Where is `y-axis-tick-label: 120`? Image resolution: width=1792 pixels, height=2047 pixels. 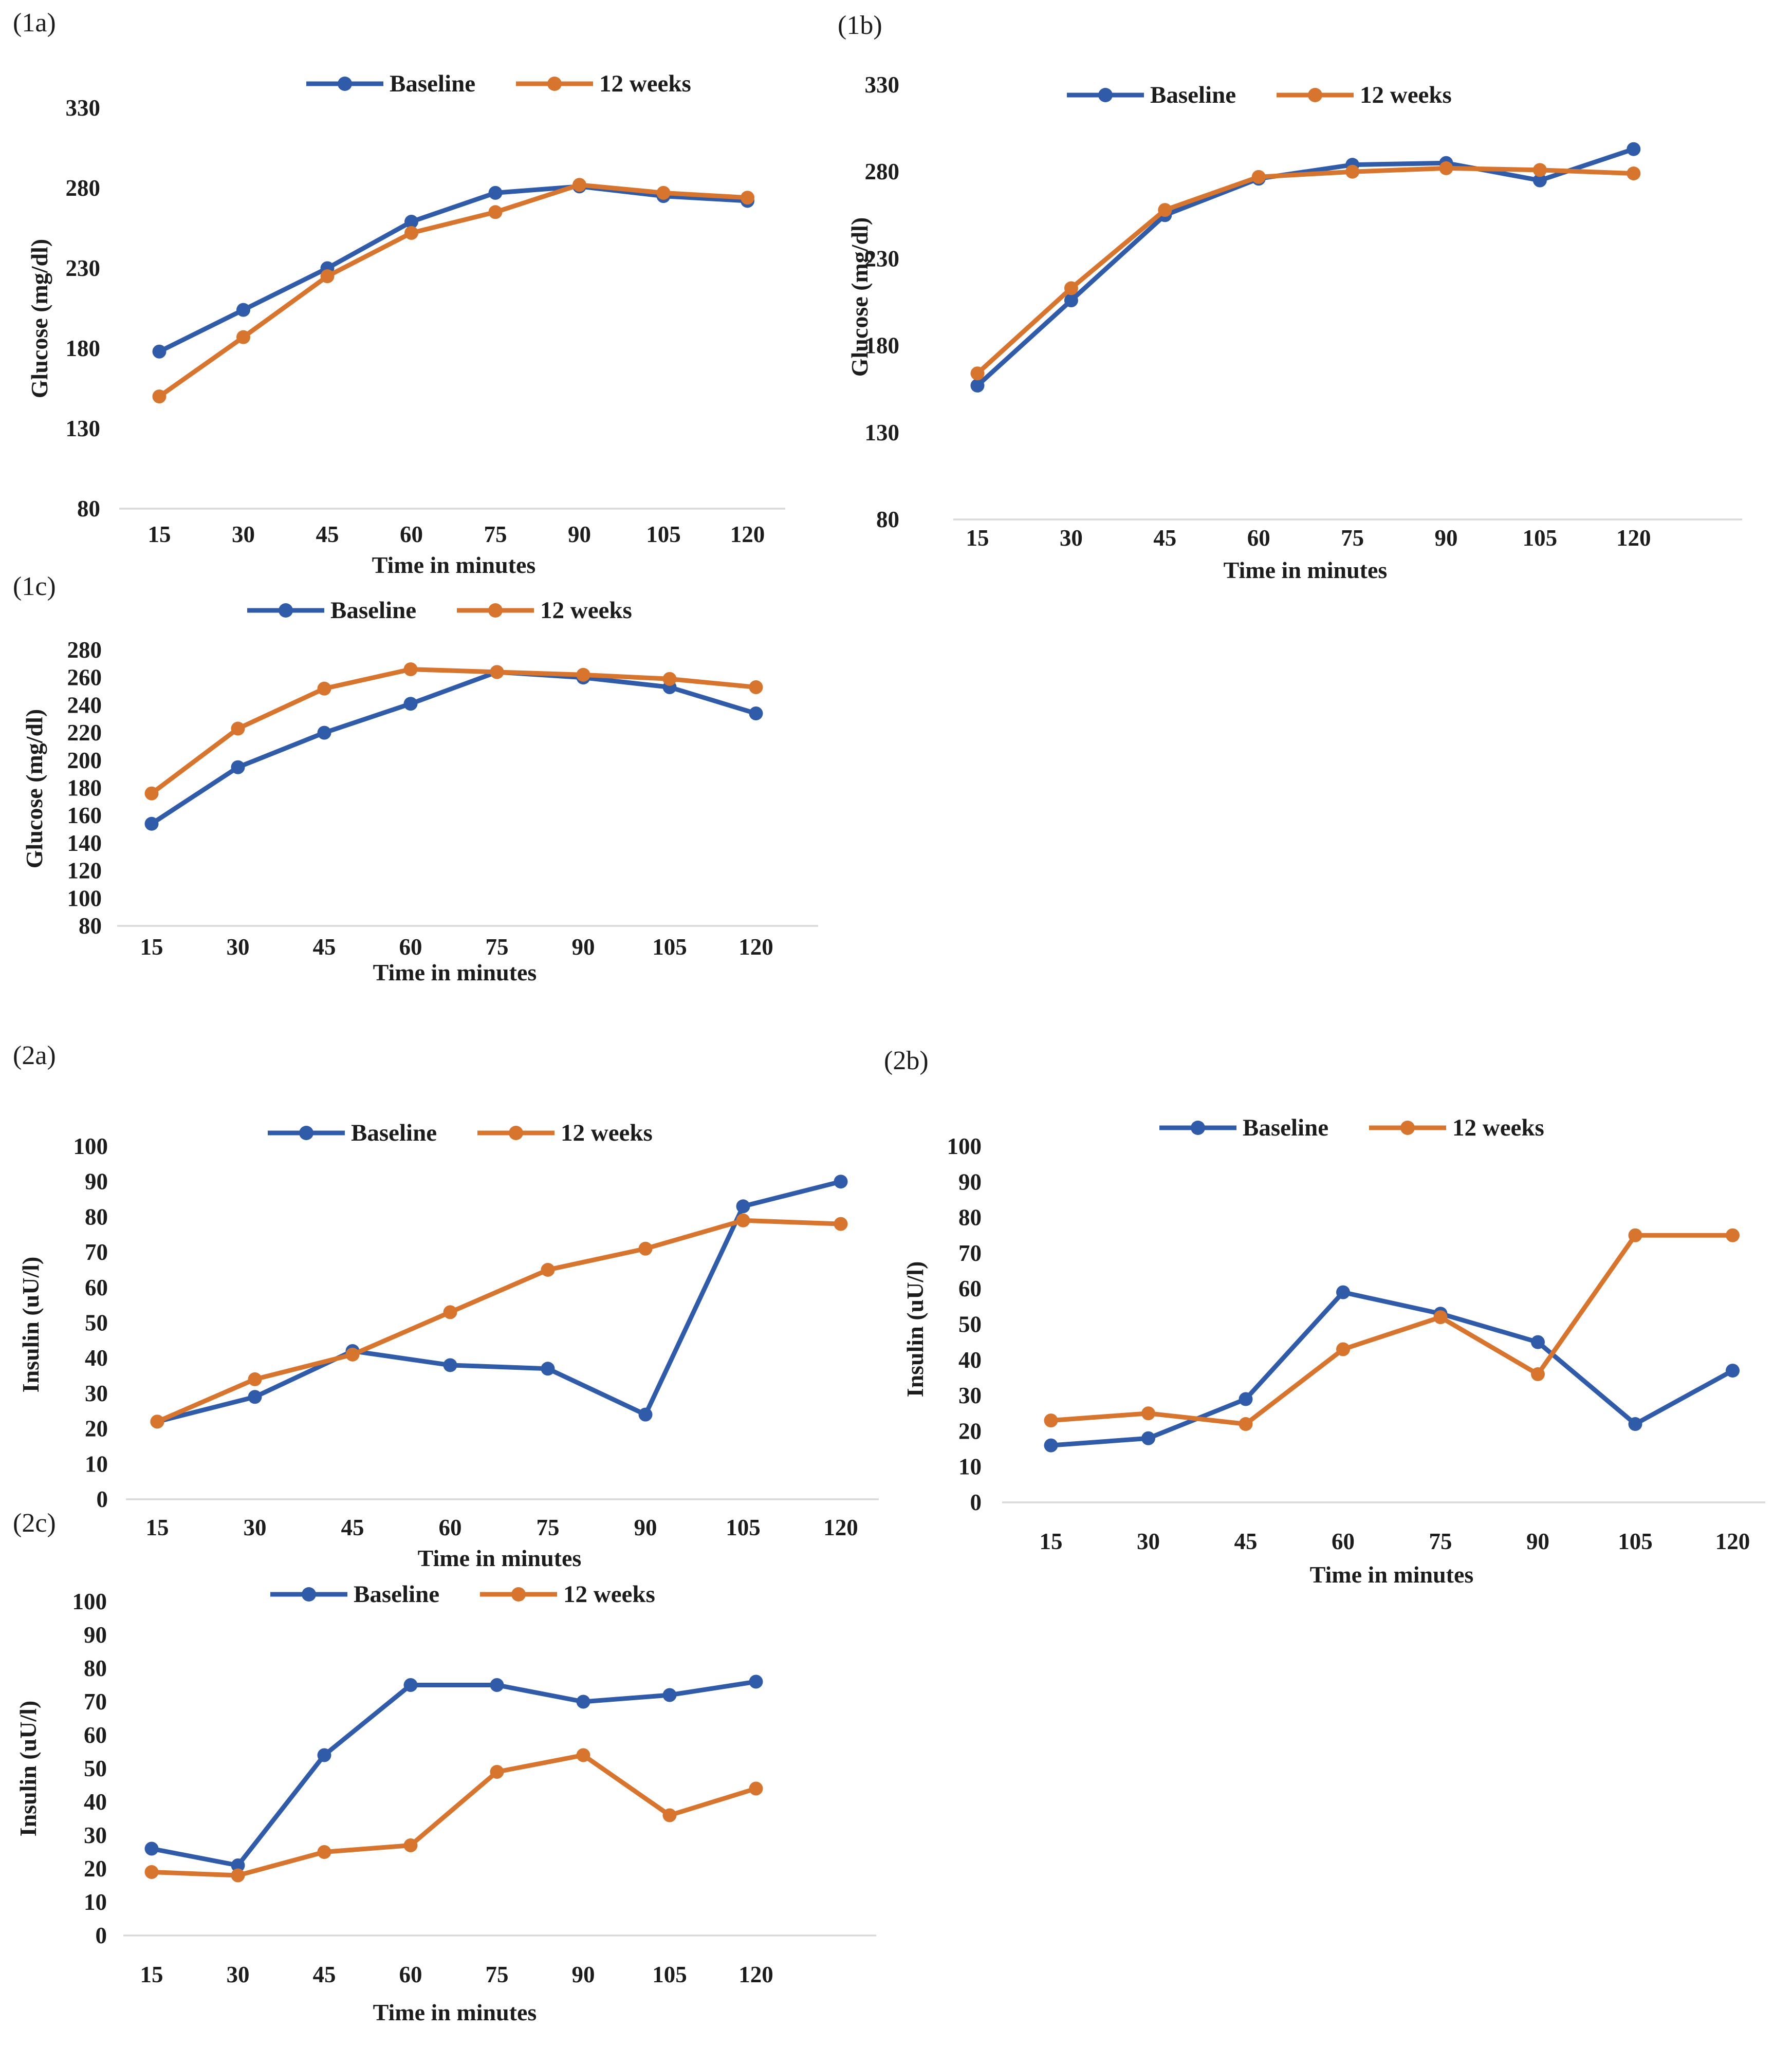
y-axis-tick-label: 120 is located at coordinates (84, 871).